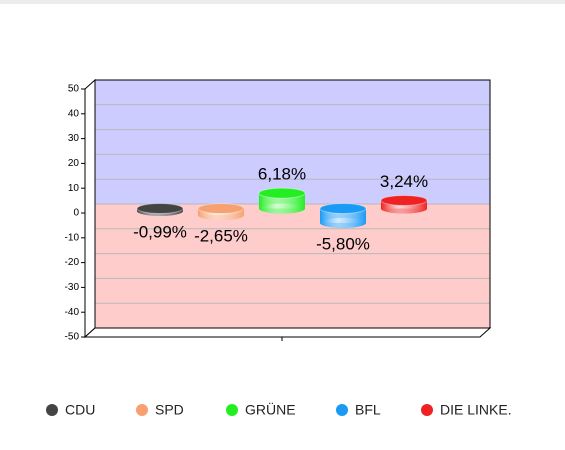 This screenshot has height=450, width=565. What do you see at coordinates (282, 174) in the screenshot?
I see `value-label: 6,18%` at bounding box center [282, 174].